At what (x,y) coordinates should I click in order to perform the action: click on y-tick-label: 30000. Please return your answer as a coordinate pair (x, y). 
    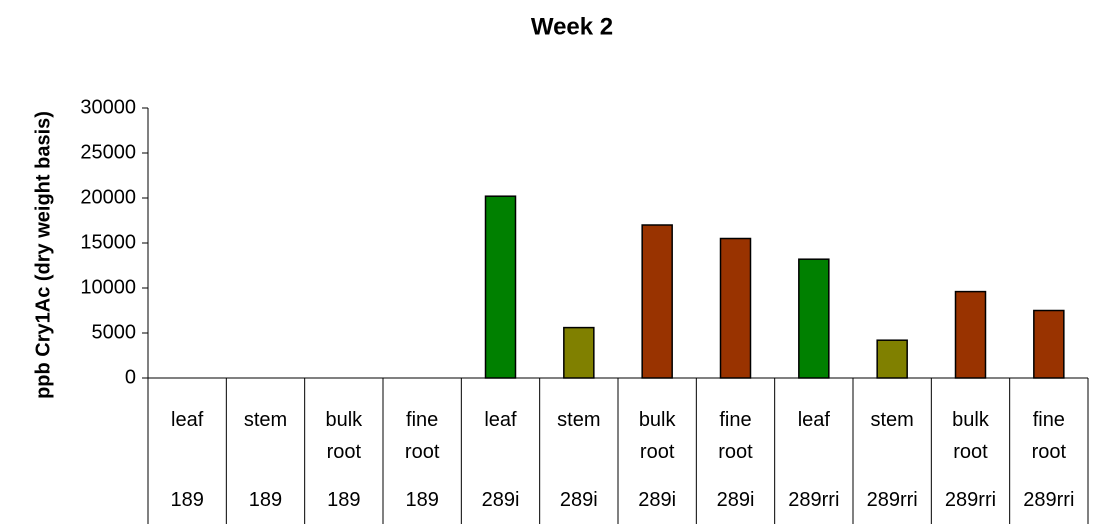
    Looking at the image, I should click on (108, 107).